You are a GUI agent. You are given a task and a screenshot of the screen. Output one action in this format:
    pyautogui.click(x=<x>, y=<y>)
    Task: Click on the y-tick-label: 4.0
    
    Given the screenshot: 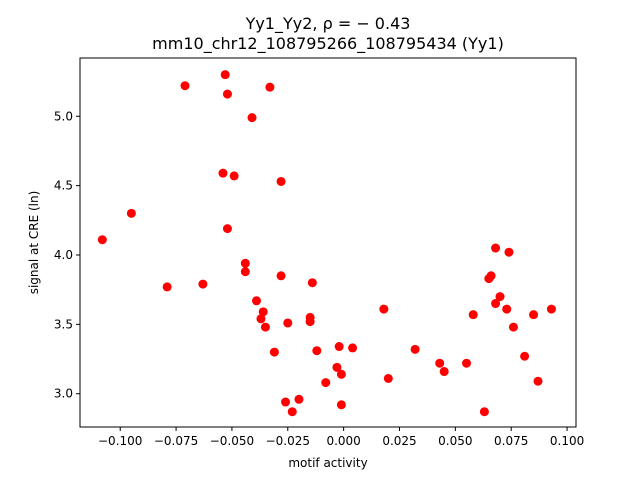 What is the action you would take?
    pyautogui.click(x=63, y=255)
    